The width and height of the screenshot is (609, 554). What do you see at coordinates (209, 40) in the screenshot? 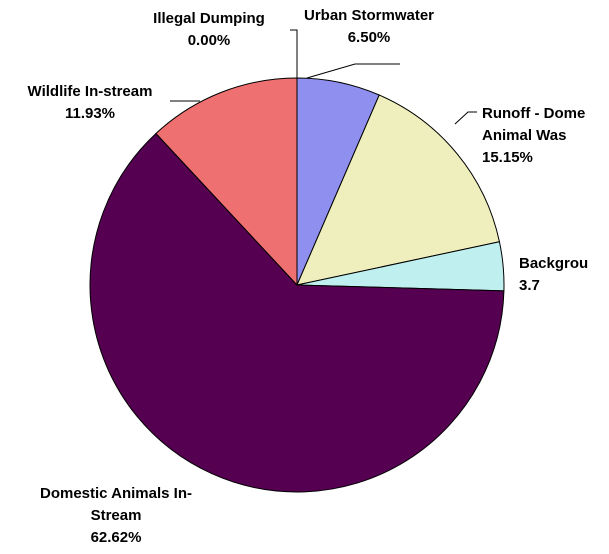
I see `slice-label-line: 0.00%` at bounding box center [209, 40].